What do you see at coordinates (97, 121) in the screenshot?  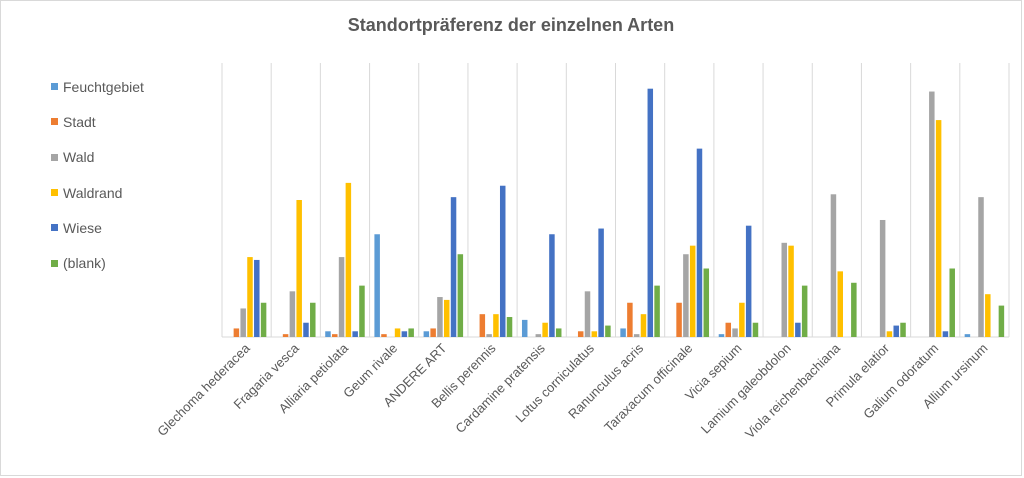 I see `legend-item: Stadt` at bounding box center [97, 121].